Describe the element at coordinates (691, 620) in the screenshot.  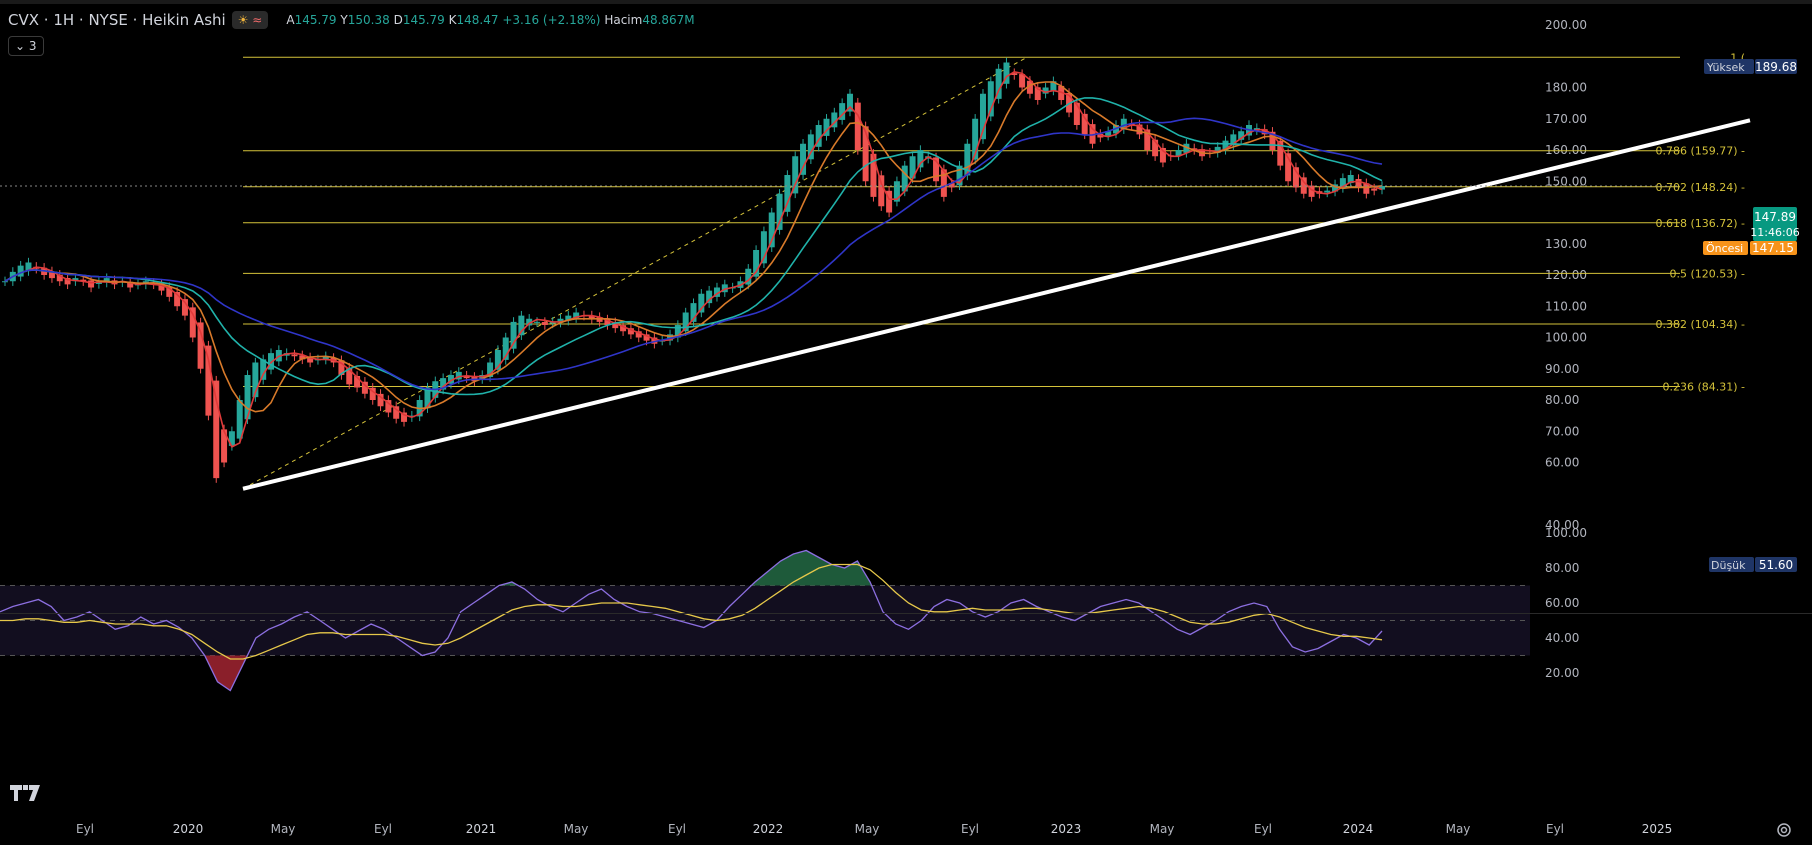
I see `rsi-line` at that location.